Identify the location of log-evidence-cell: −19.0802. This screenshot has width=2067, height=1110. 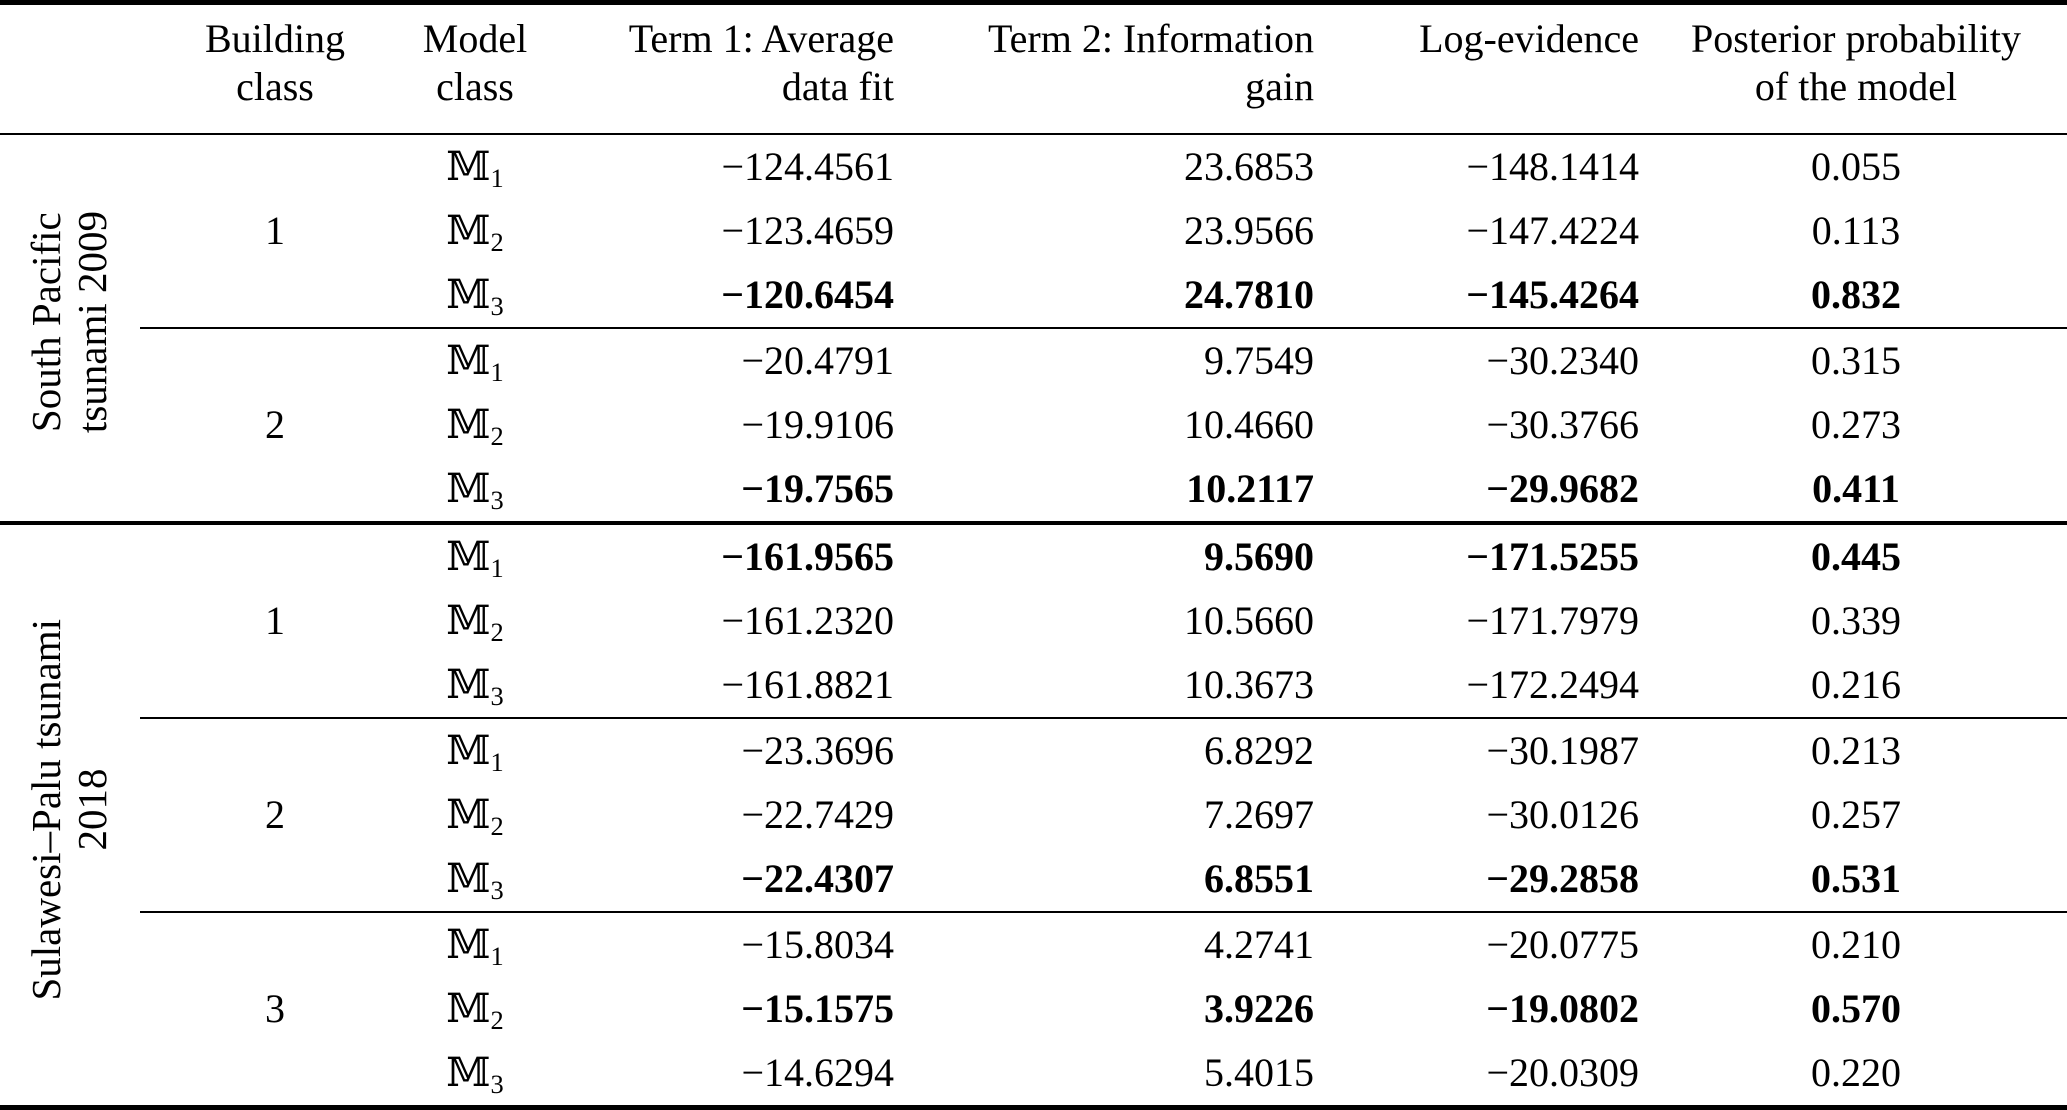
(1562, 1008).